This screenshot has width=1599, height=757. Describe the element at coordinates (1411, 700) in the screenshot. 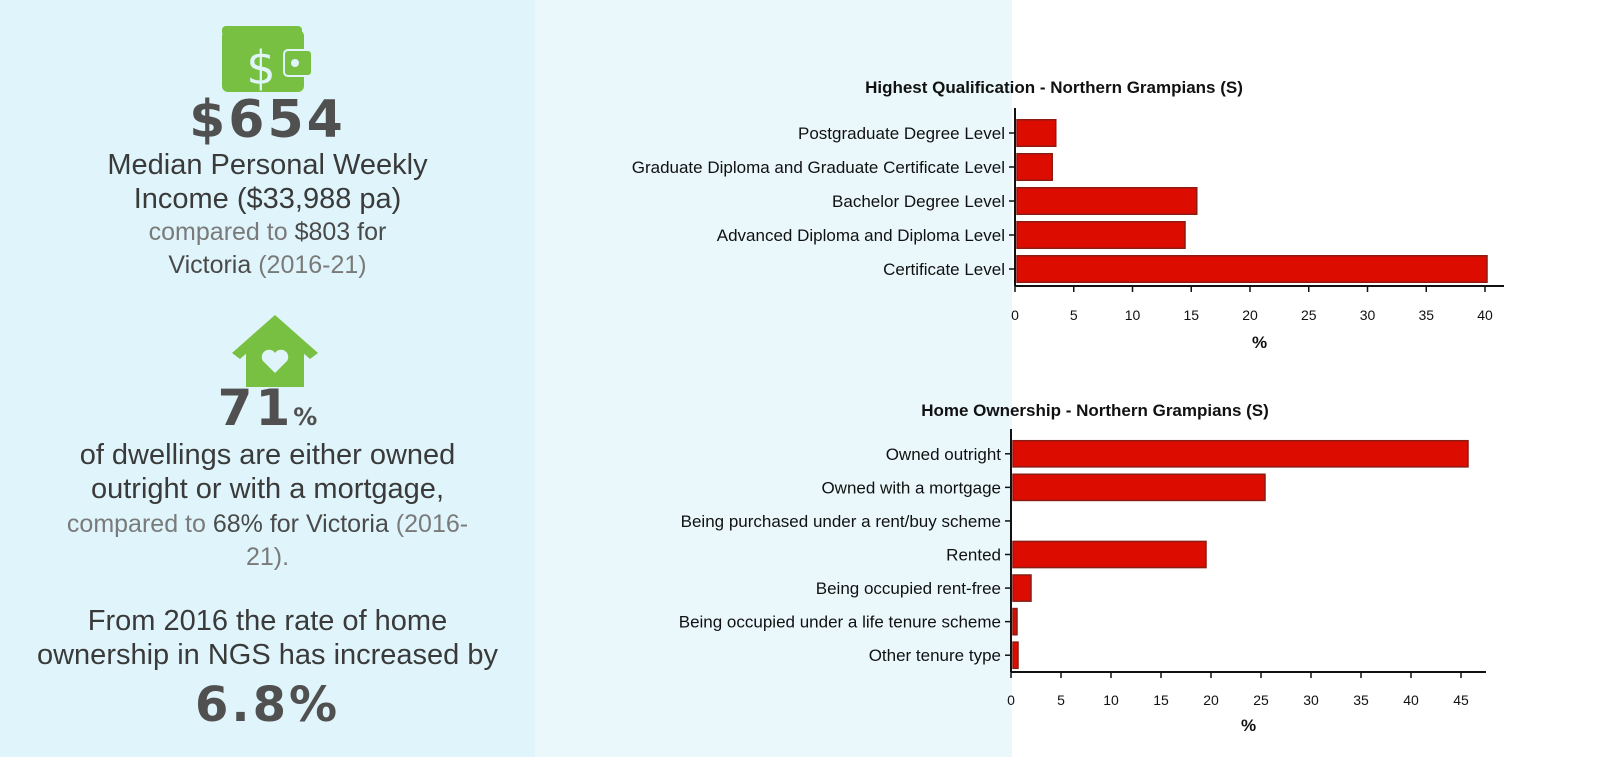

I see `x-tick-label-1-8: 40` at that location.